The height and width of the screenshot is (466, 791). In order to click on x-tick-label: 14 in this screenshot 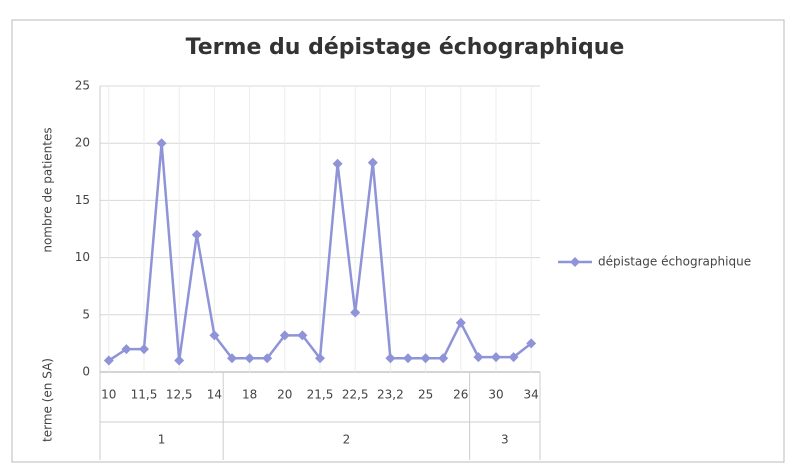, I will do `click(214, 395)`.